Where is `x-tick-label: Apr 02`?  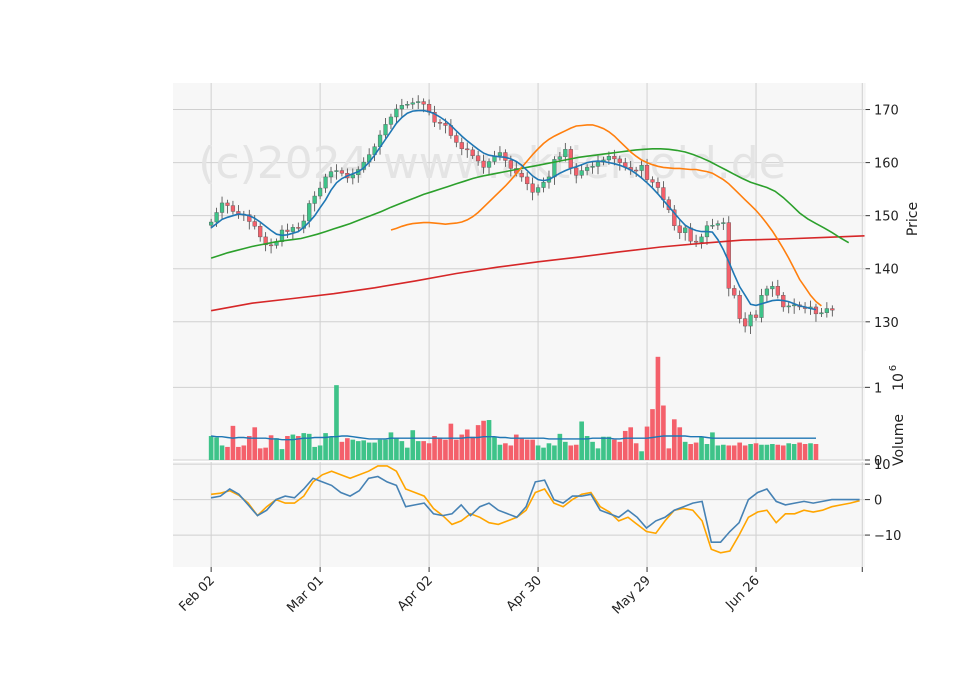
x-tick-label: Apr 02 is located at coordinates (415, 593).